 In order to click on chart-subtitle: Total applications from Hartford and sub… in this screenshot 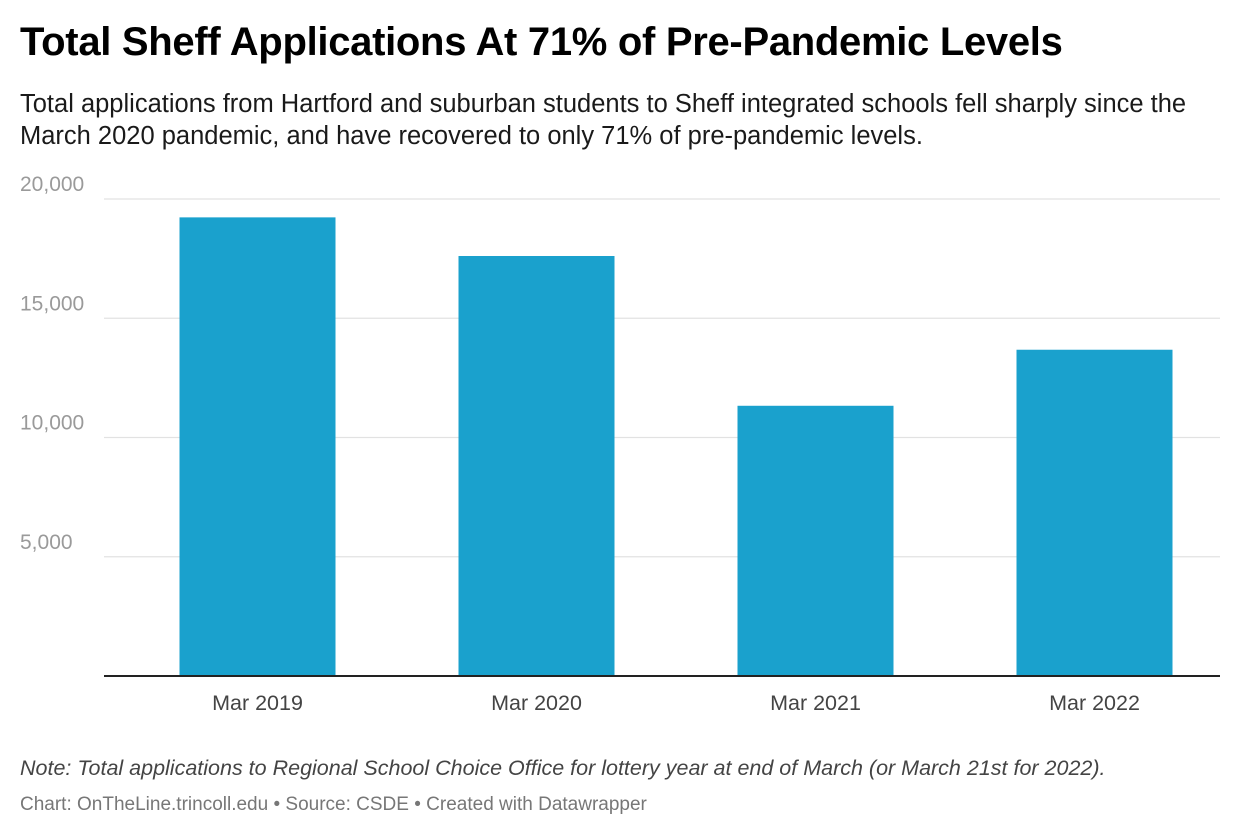, I will do `click(603, 120)`.